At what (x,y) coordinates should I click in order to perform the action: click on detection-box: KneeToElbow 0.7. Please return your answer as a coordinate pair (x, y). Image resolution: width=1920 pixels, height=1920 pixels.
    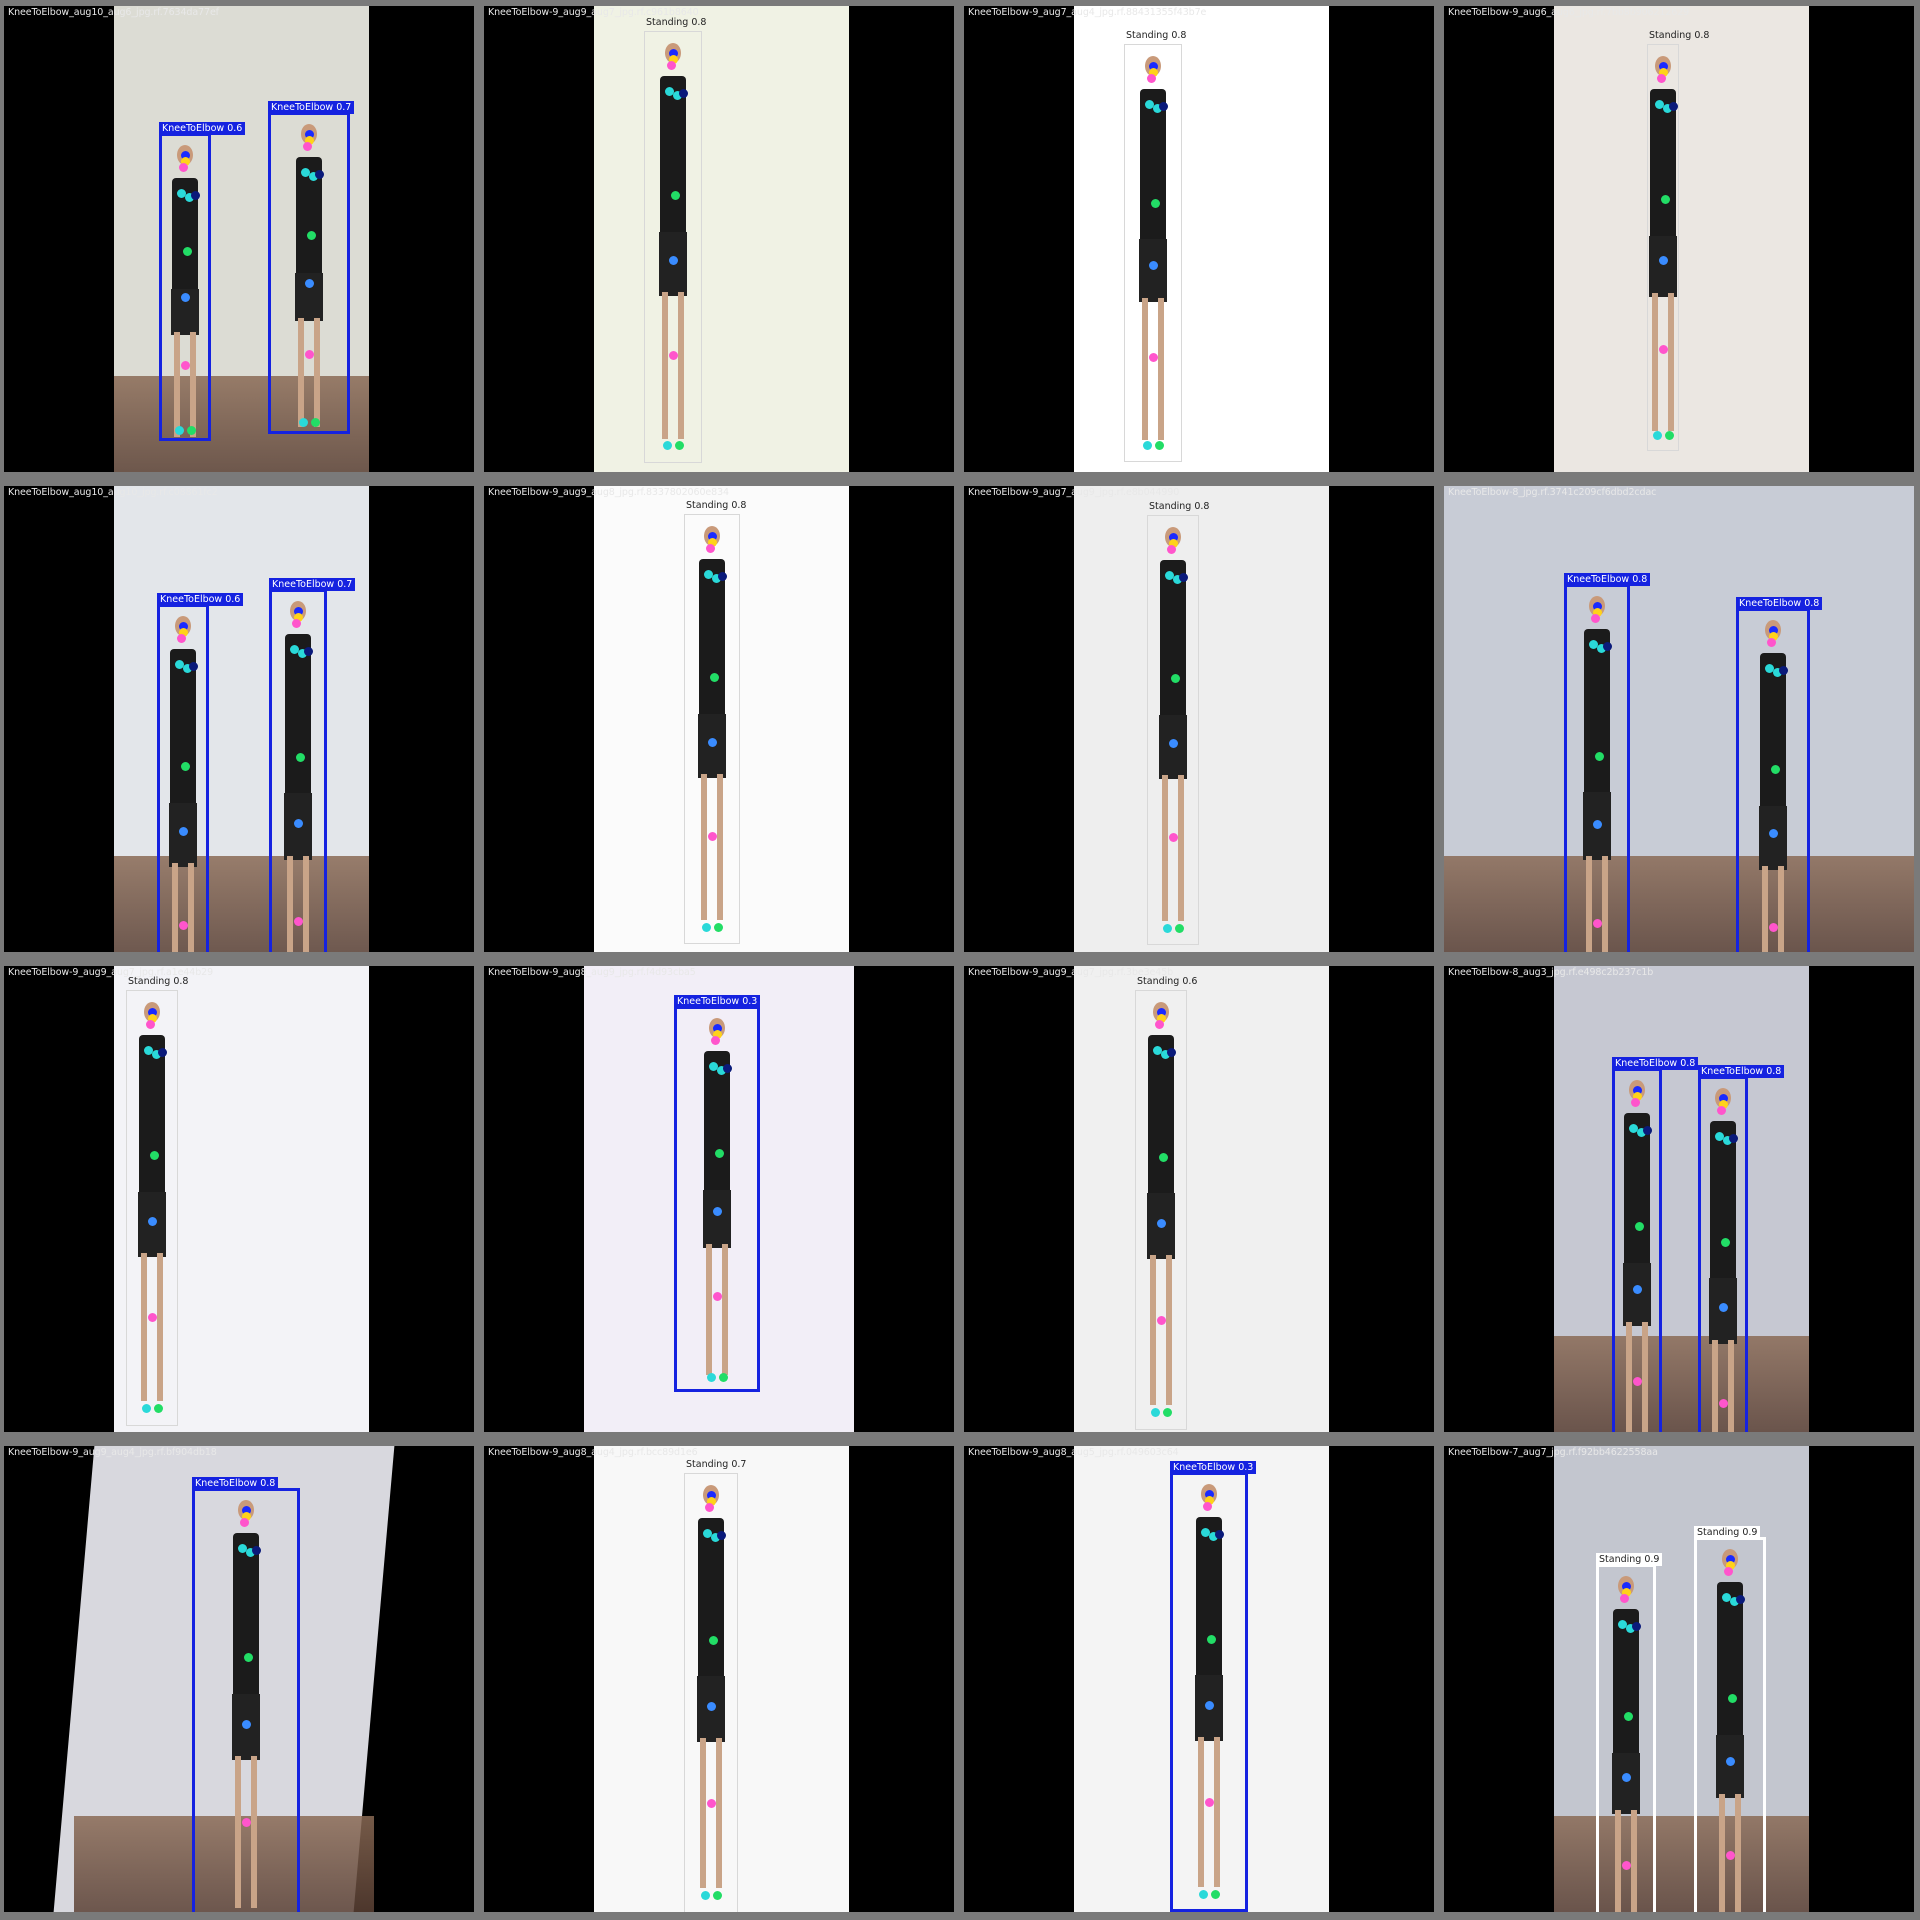
    Looking at the image, I should click on (312, 765).